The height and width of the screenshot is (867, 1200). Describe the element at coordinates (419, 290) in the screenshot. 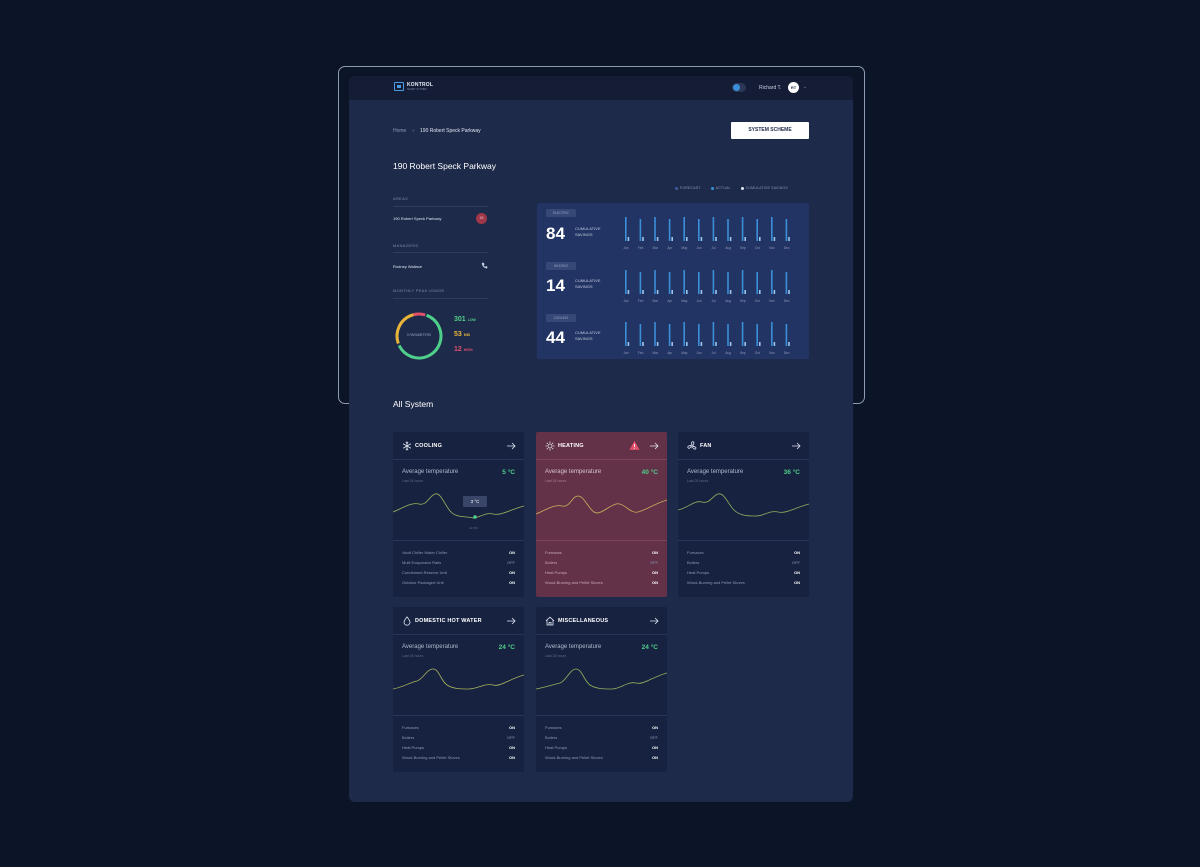

I see `peak-usage-label: MONTHLY PEAK USAGE` at that location.